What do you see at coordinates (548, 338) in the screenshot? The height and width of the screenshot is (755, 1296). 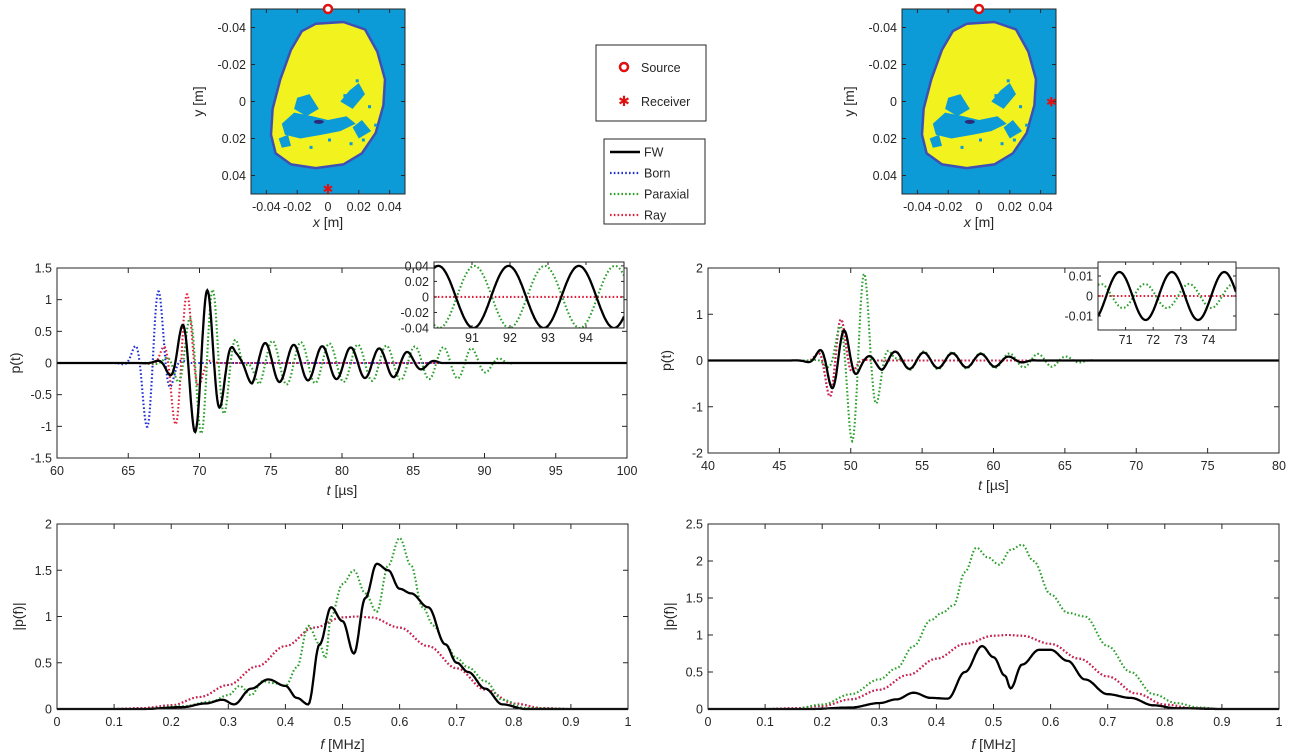 I see `x-tick-label: 93` at bounding box center [548, 338].